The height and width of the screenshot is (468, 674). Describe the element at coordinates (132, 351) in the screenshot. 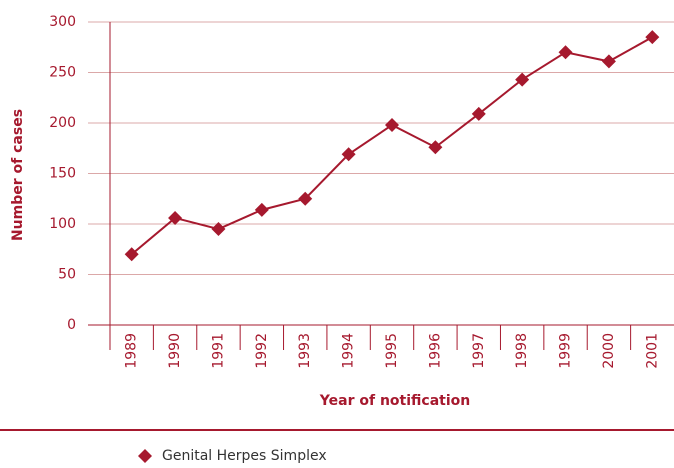

I see `x-tick-label: 1989` at that location.